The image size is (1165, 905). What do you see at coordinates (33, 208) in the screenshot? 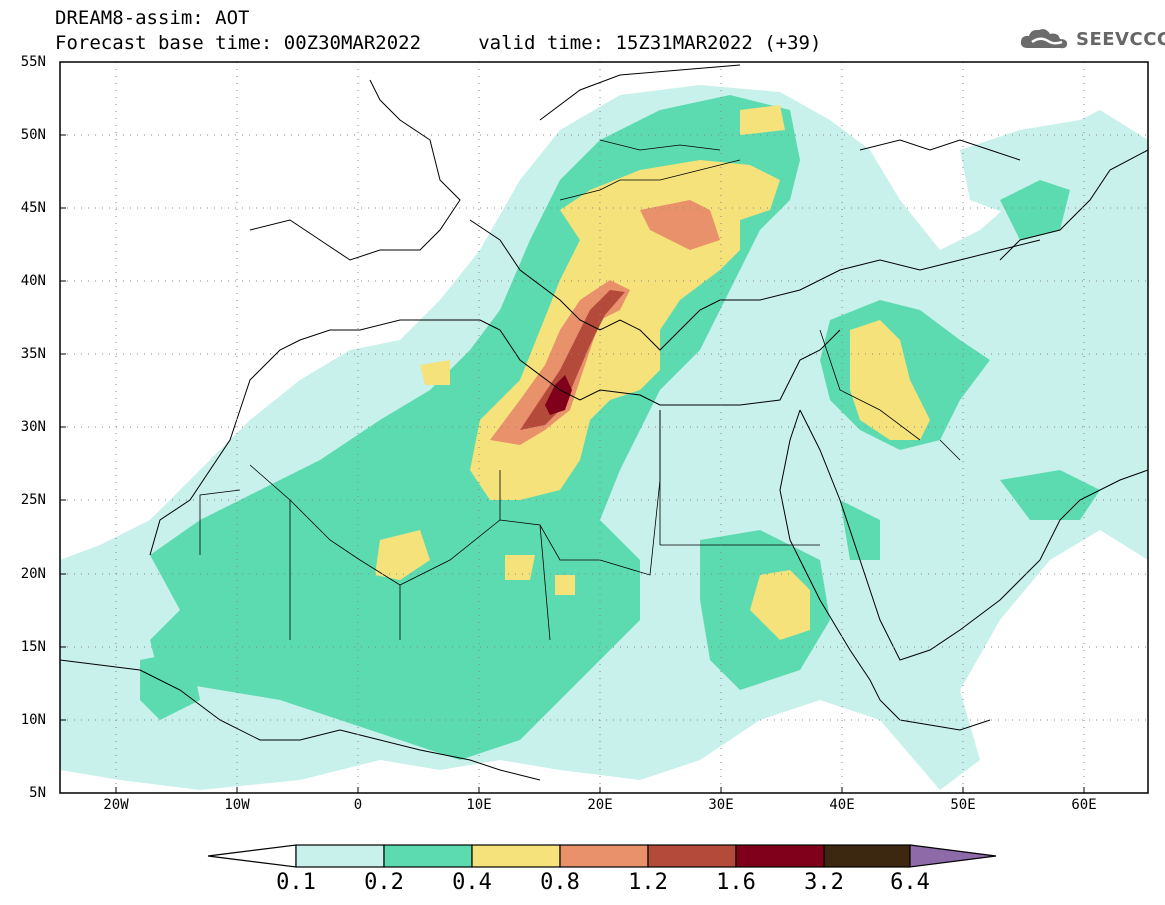
I see `lat-label: 45N` at bounding box center [33, 208].